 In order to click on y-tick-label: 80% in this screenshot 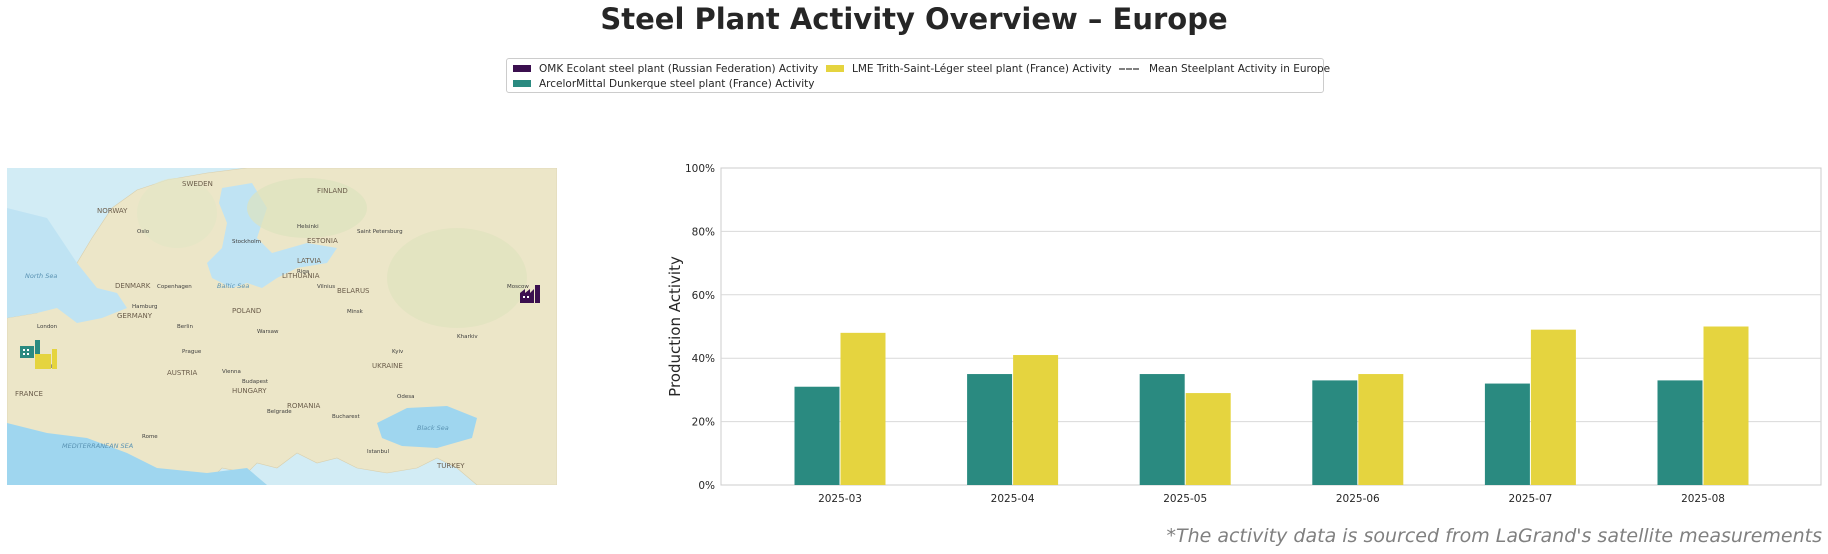, I will do `click(703, 232)`.